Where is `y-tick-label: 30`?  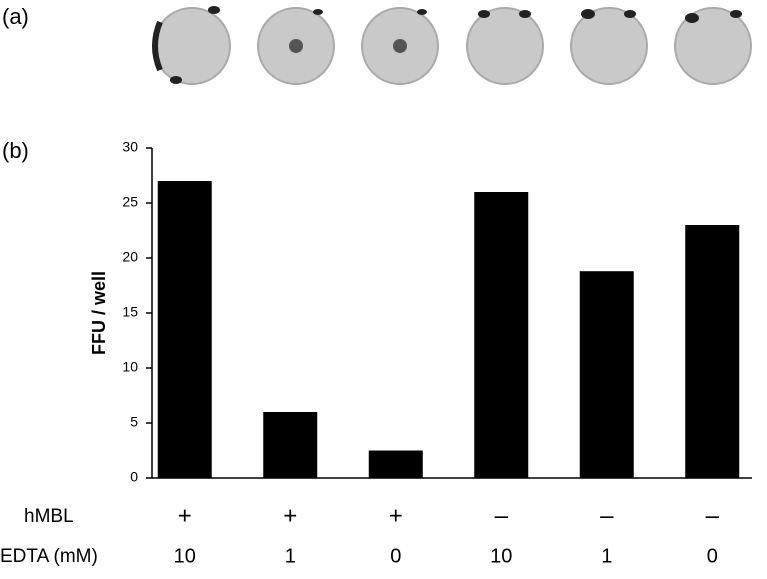
y-tick-label: 30 is located at coordinates (130, 147).